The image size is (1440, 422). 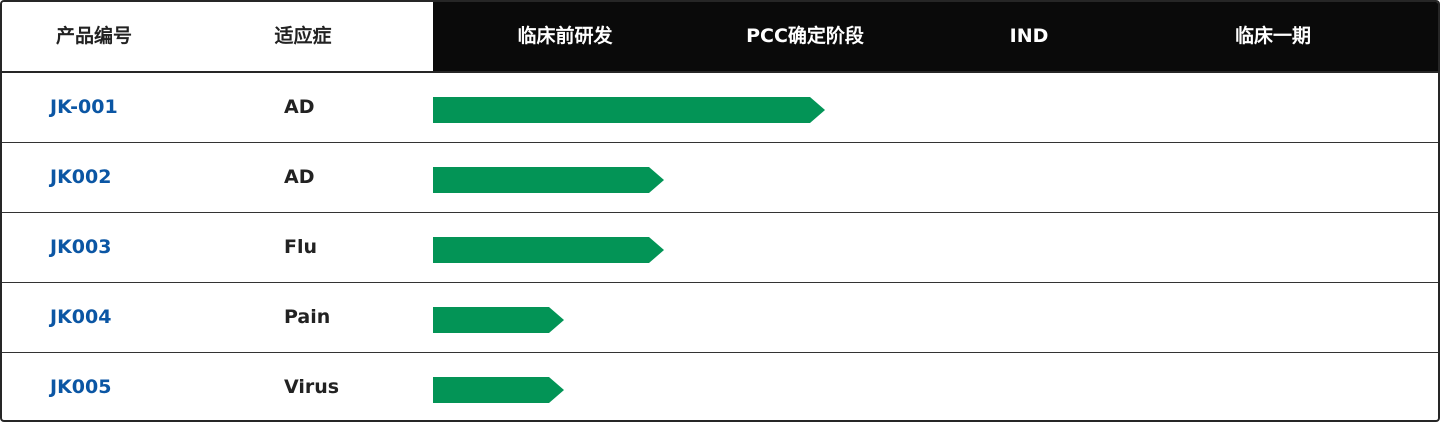 What do you see at coordinates (307, 317) in the screenshot?
I see `indication: Pain` at bounding box center [307, 317].